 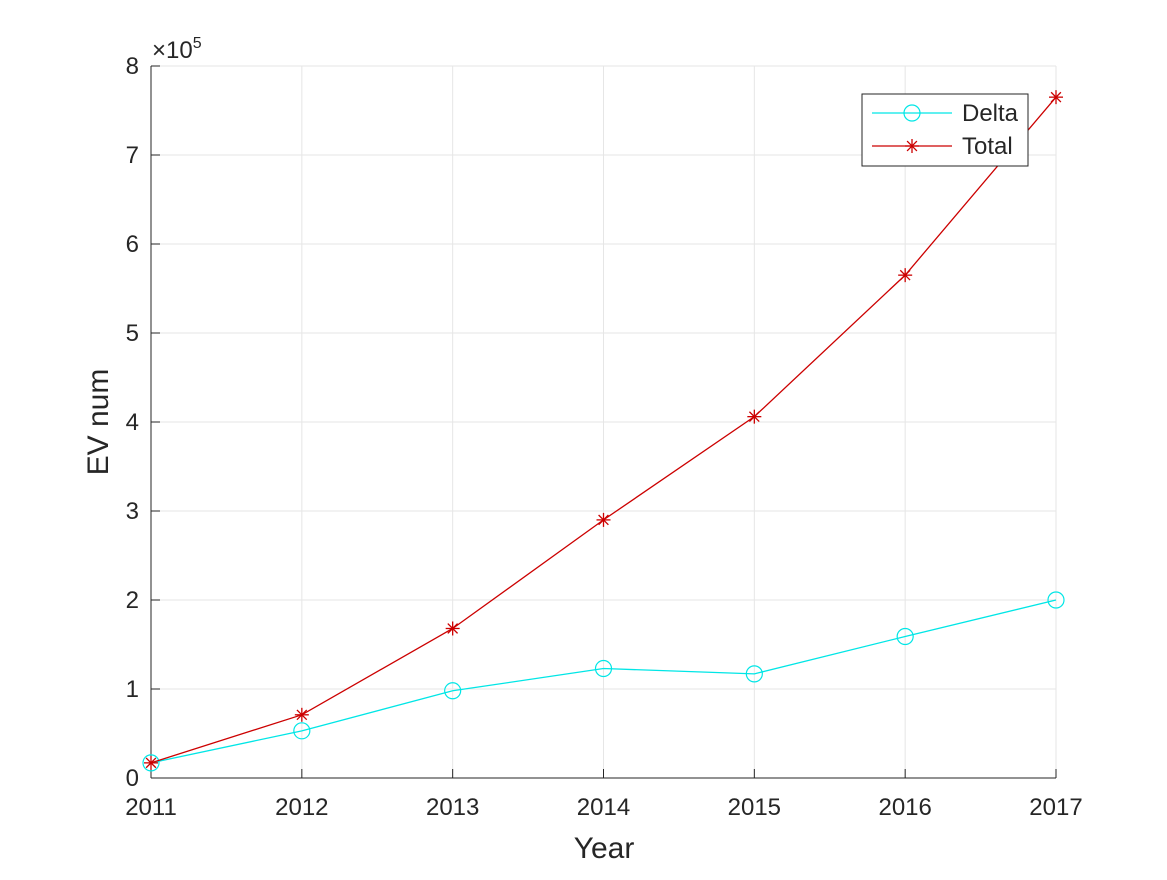 I want to click on y-tick-label: 6, so click(x=132, y=244).